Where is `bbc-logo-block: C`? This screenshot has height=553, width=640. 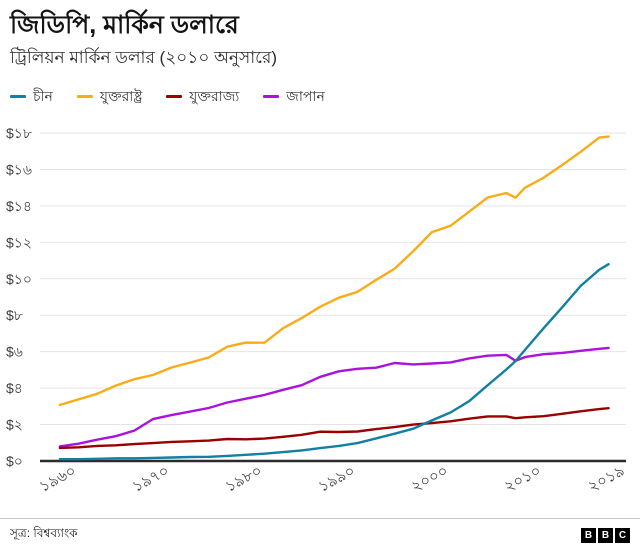
bbc-logo-block: C is located at coordinates (622, 535).